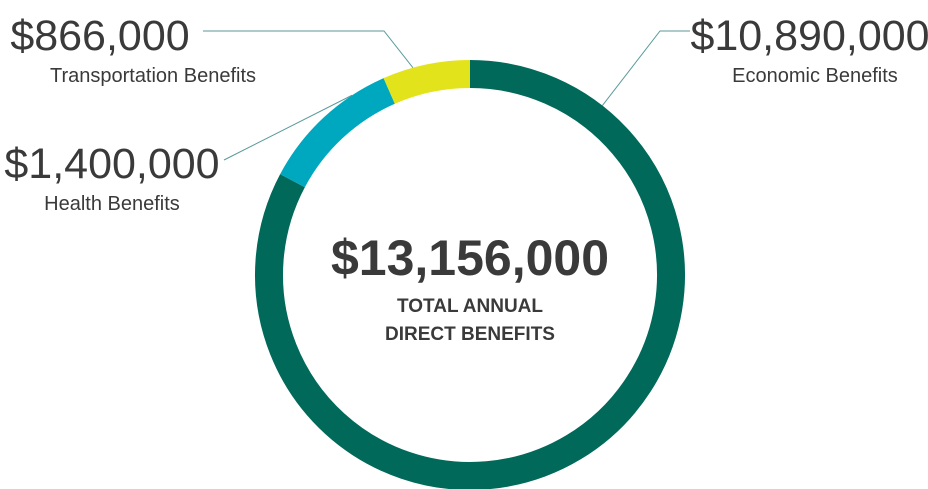 The image size is (928, 489). I want to click on leader-line-health, so click(288, 127).